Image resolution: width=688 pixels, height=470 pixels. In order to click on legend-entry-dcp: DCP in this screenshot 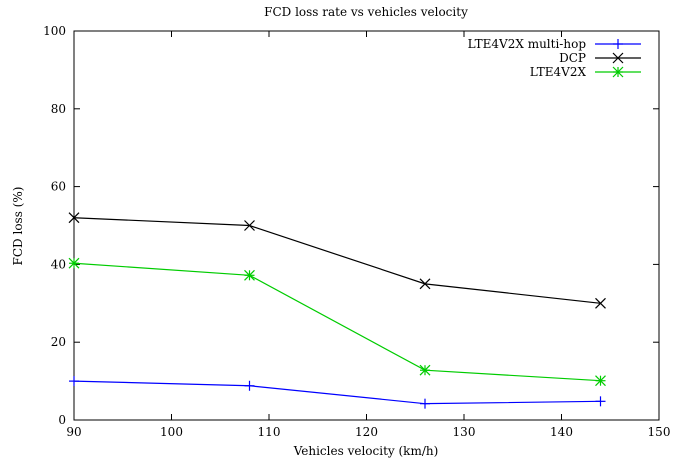, I will do `click(600, 58)`.